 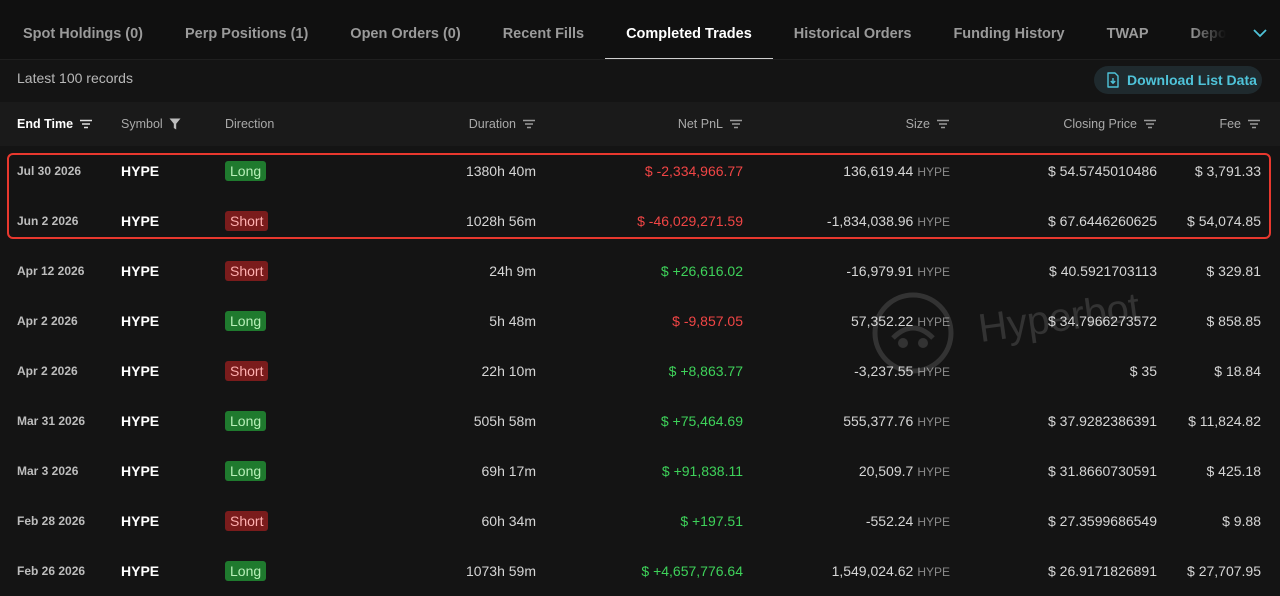 What do you see at coordinates (75, 78) in the screenshot?
I see `records-count-label: Latest 100 records` at bounding box center [75, 78].